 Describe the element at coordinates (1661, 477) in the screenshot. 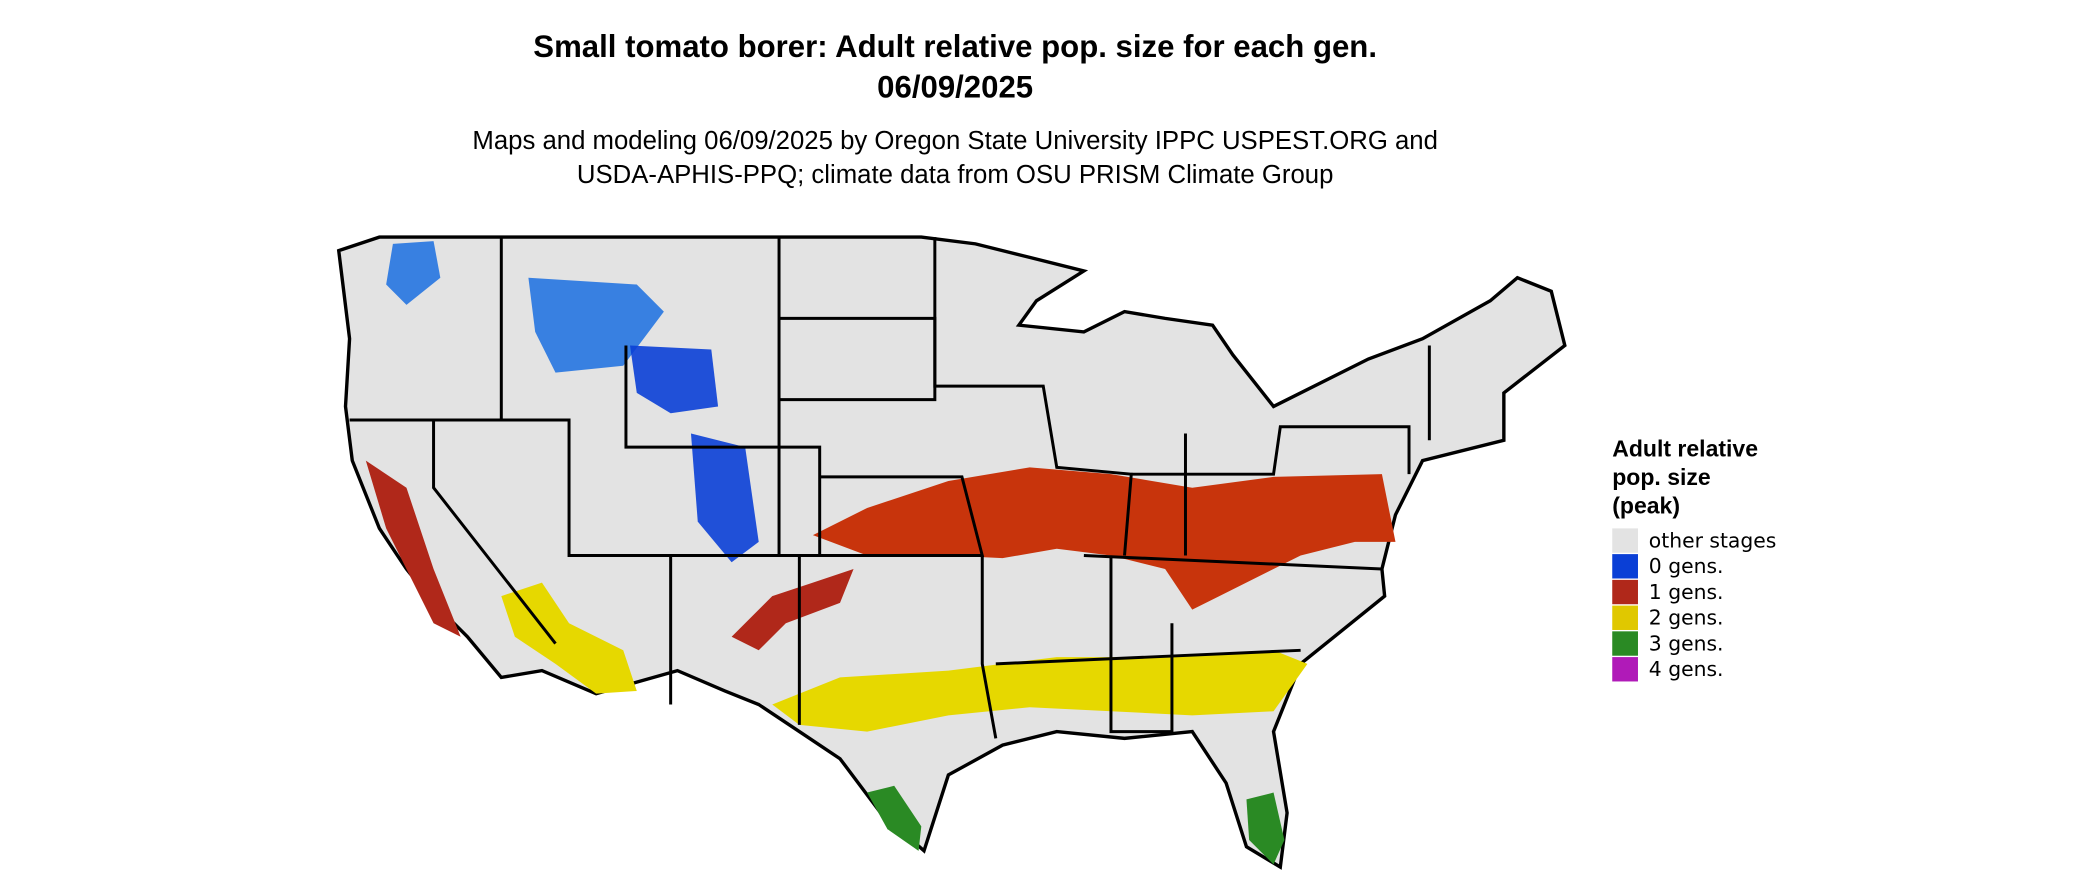

I see `legend-title: pop. size` at that location.